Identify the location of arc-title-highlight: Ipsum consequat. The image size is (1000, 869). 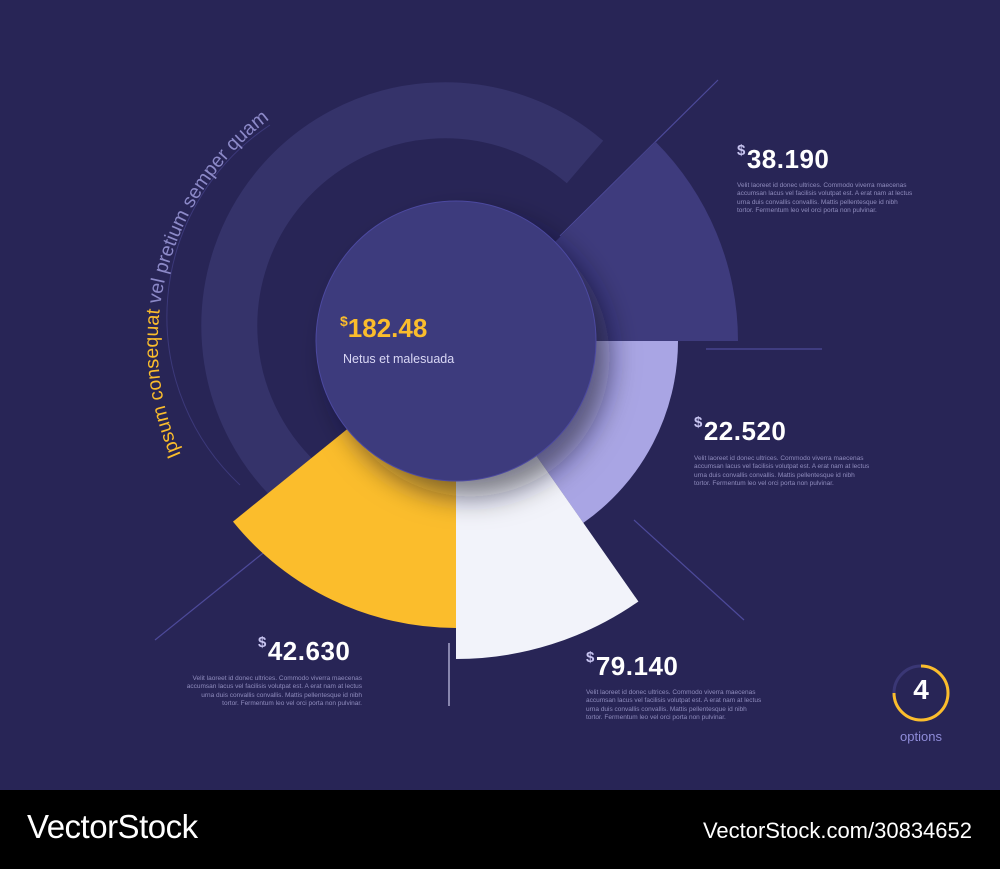
(163, 384).